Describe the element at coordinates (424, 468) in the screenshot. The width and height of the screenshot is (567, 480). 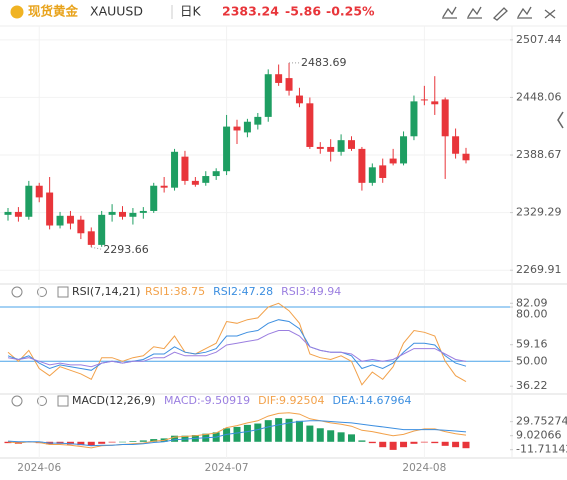
I see `x-tick-label: 2024-08` at that location.